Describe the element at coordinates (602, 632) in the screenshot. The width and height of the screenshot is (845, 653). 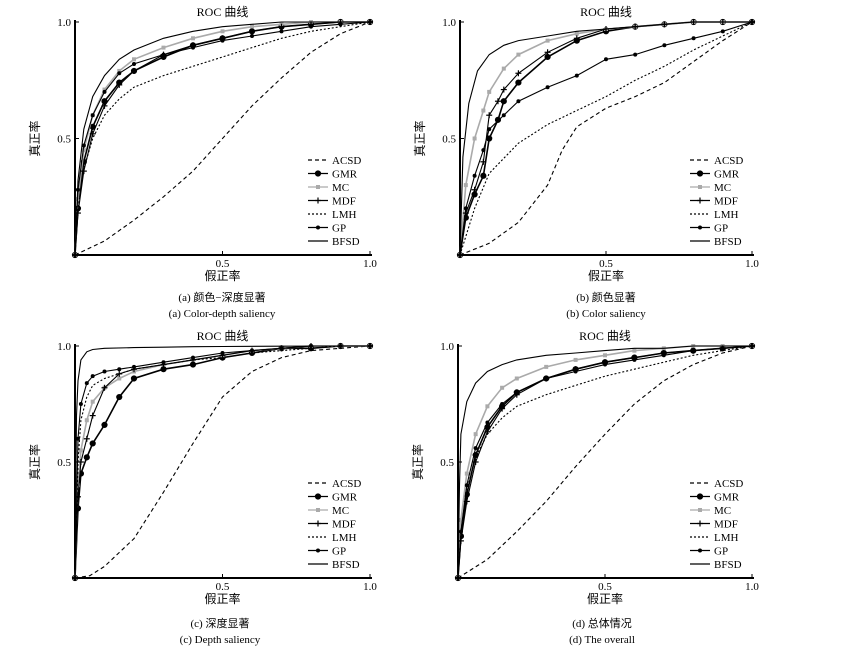
I see `figure-caption: (d) 总体情况 (d) The overall` at that location.